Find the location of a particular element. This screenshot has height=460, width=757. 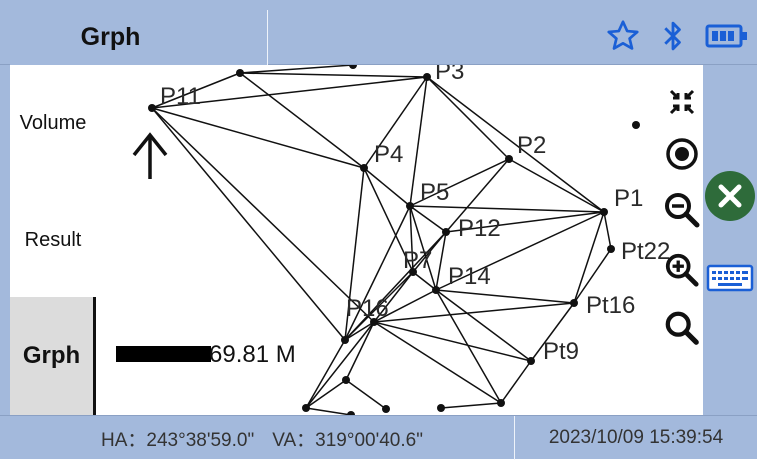

sidebar-item-grph: Grph is located at coordinates (53, 356).